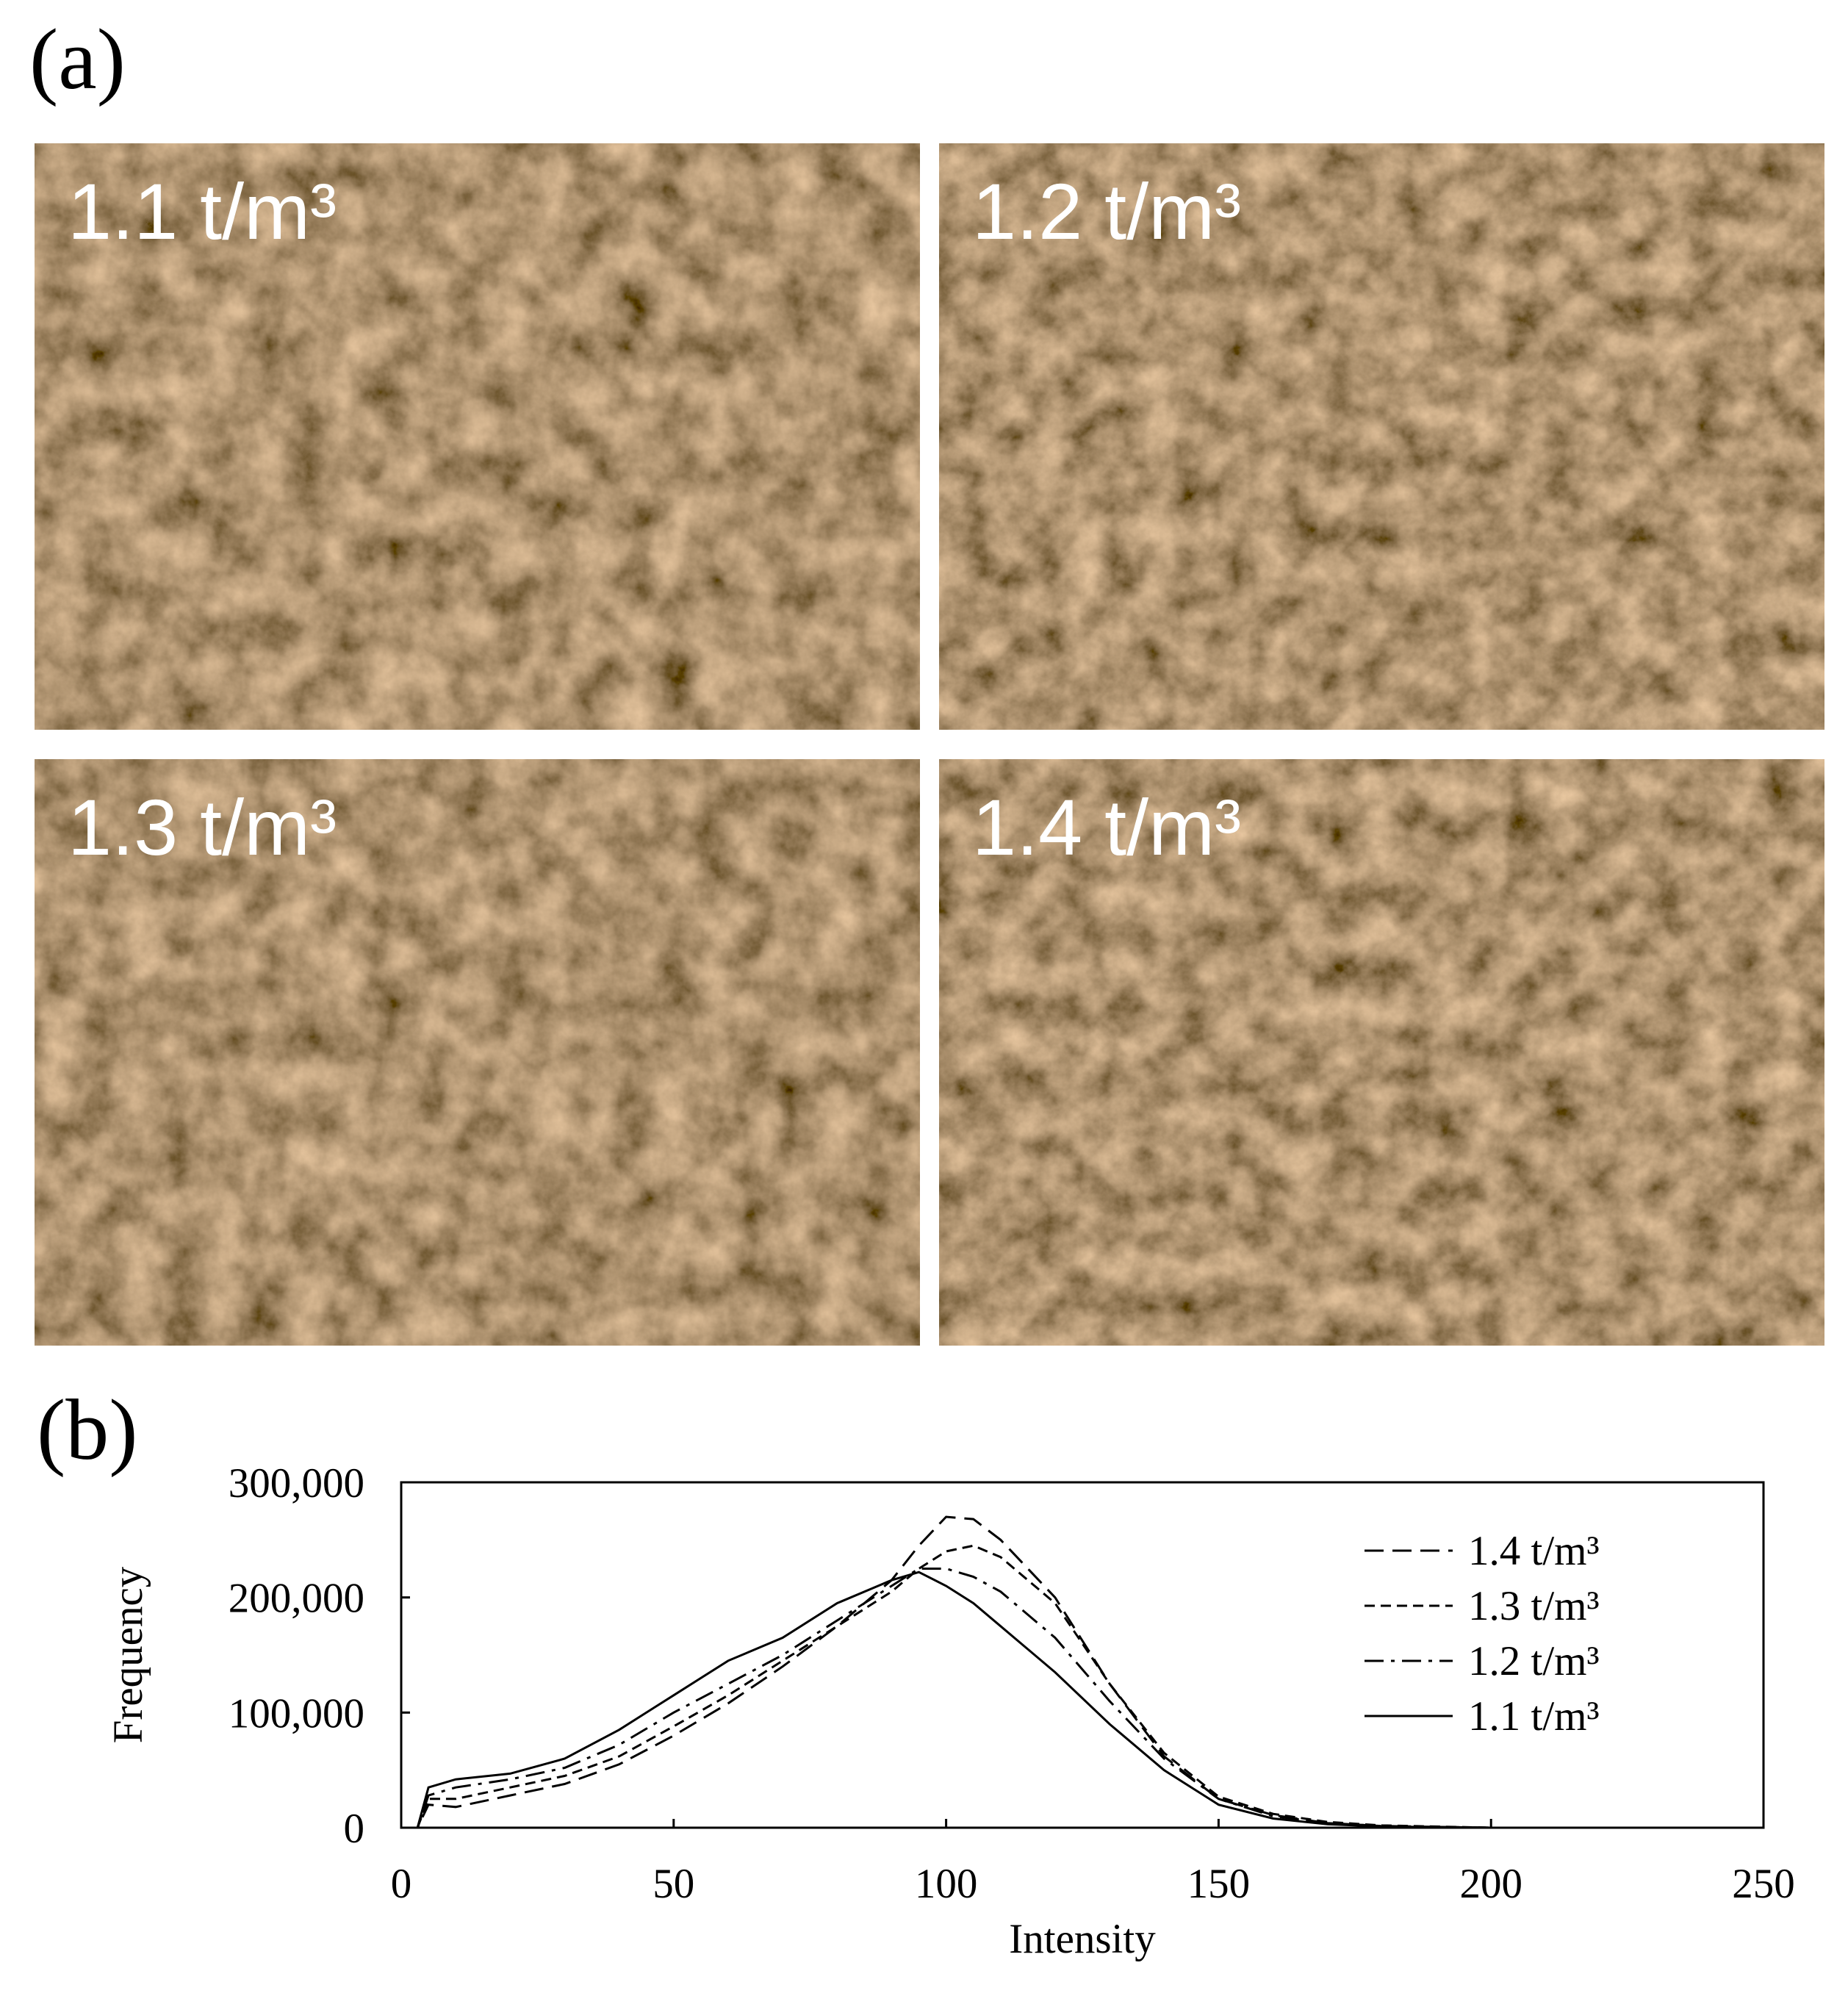  What do you see at coordinates (296, 1599) in the screenshot?
I see `y-tick-label: 200,000` at bounding box center [296, 1599].